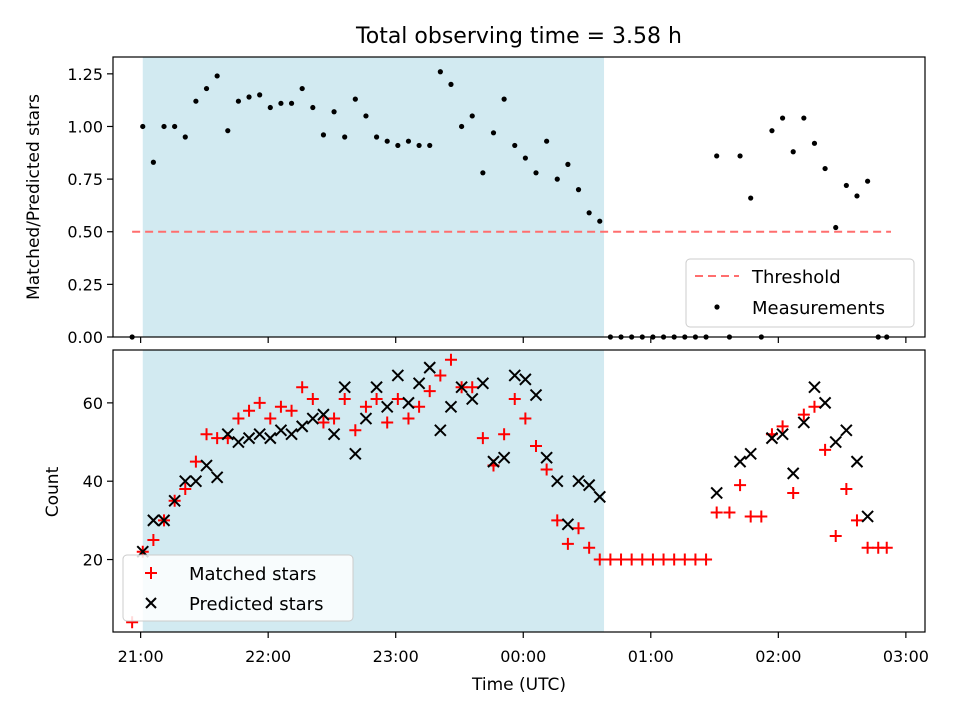 The height and width of the screenshot is (724, 960). Describe the element at coordinates (93, 481) in the screenshot. I see `y-tick-label: 40` at that location.